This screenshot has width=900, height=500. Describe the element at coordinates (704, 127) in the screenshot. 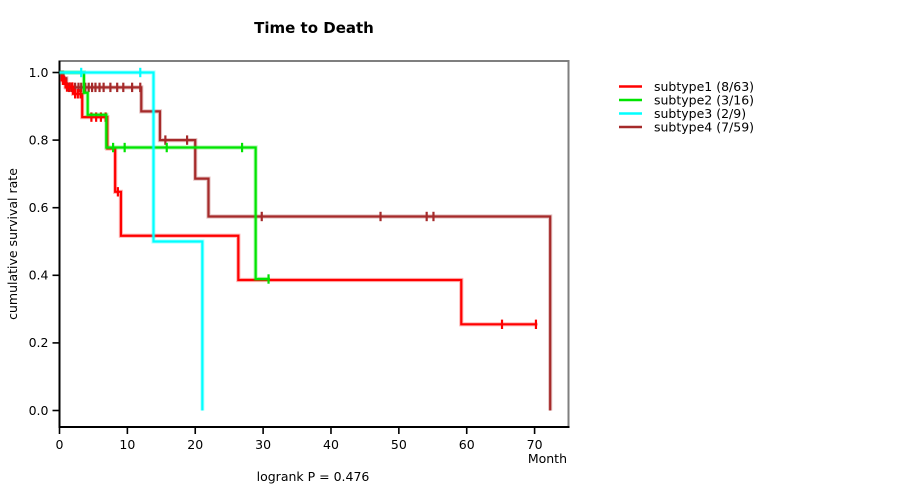

I see `legend-label: subtype4 (7/59)` at that location.